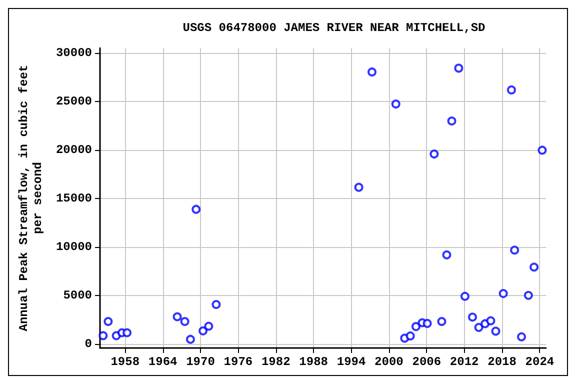 This screenshot has width=576, height=384. Describe the element at coordinates (464, 362) in the screenshot. I see `x-tick-label: 2012` at that location.